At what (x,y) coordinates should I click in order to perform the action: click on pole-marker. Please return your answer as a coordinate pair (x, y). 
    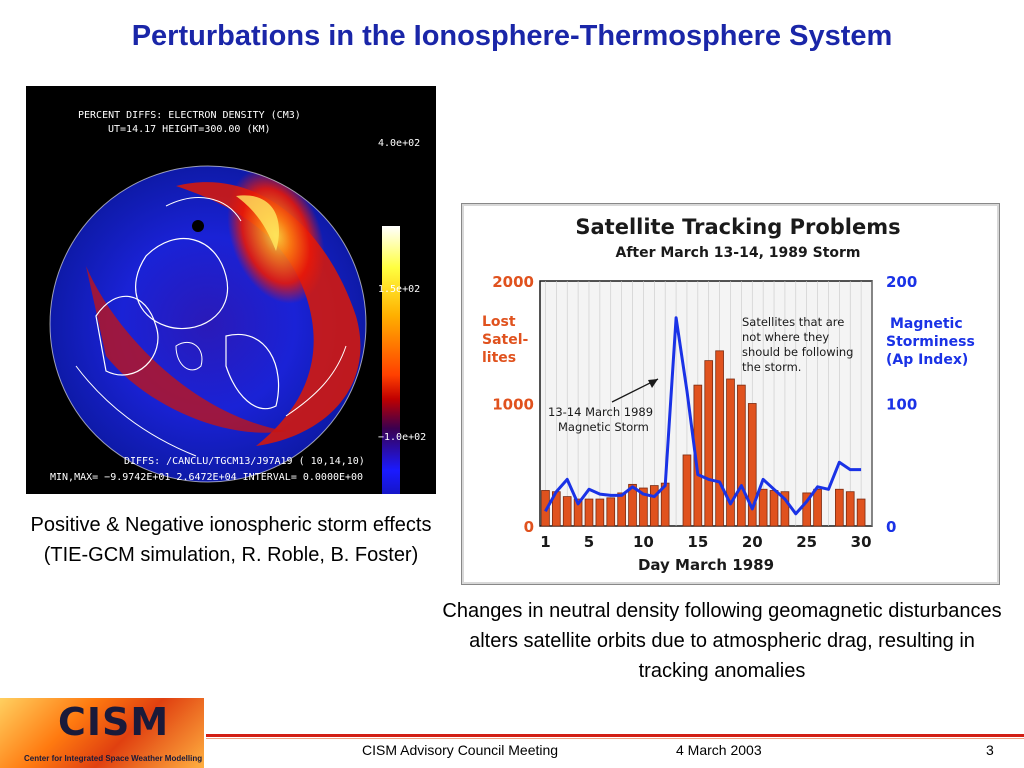
    Looking at the image, I should click on (198, 226).